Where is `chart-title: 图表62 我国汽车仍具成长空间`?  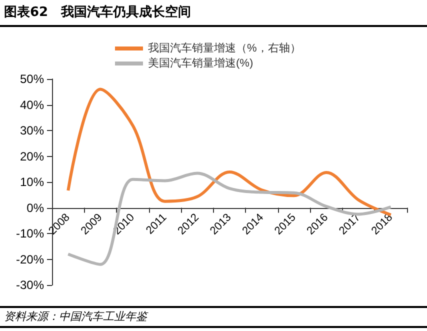
chart-title: 图表62 我国汽车仍具成长空间 is located at coordinates (98, 12).